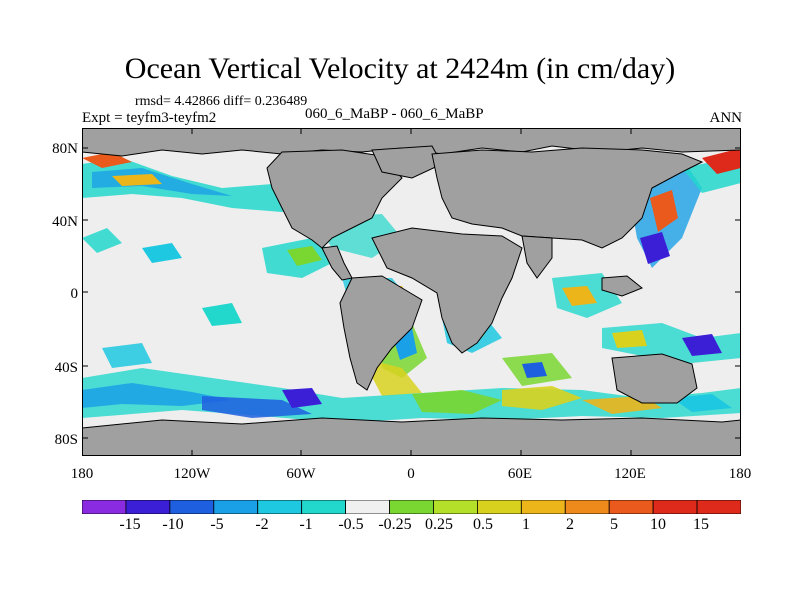  What do you see at coordinates (65, 222) in the screenshot?
I see `lat-label-40n: 40N` at bounding box center [65, 222].